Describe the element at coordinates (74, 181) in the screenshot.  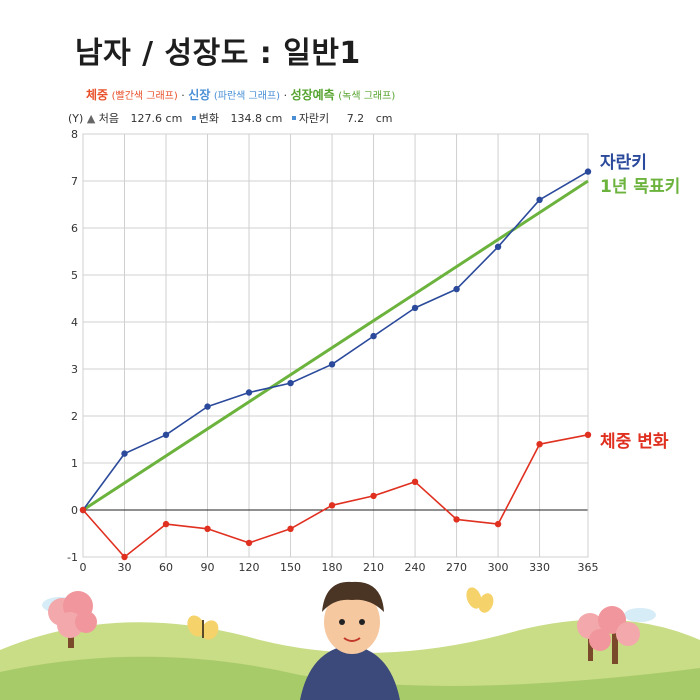
I see `y-tick-label: 7` at that location.